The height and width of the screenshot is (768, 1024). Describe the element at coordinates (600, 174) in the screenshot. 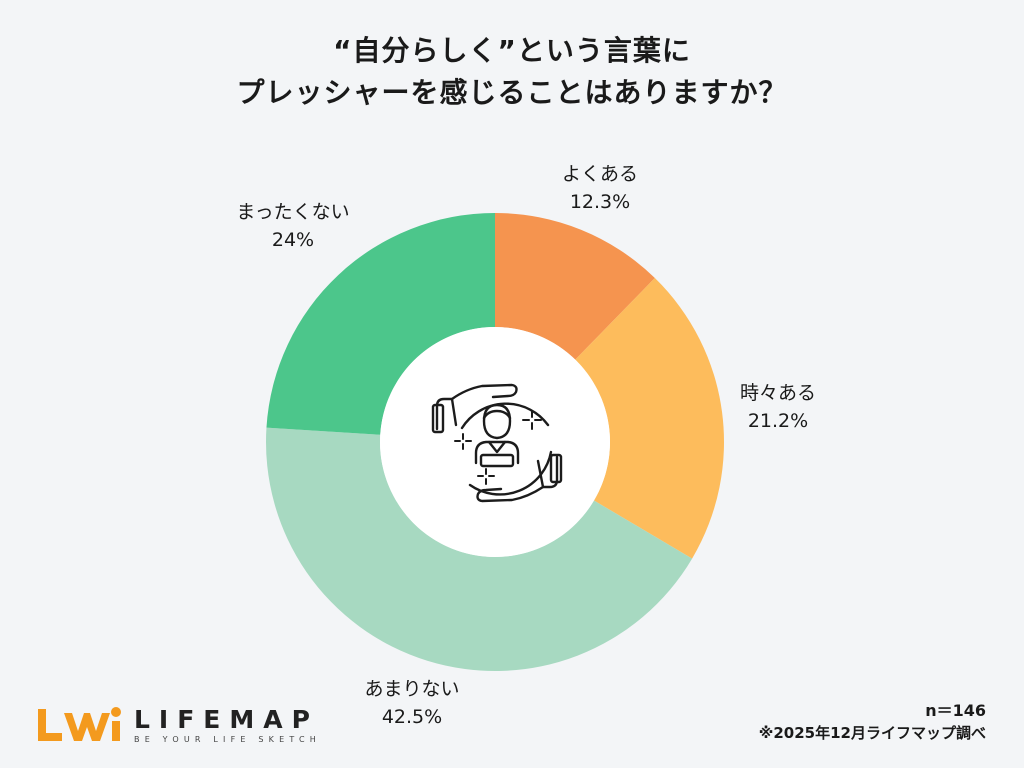

I see `slice-label-often-name: よくある` at that location.